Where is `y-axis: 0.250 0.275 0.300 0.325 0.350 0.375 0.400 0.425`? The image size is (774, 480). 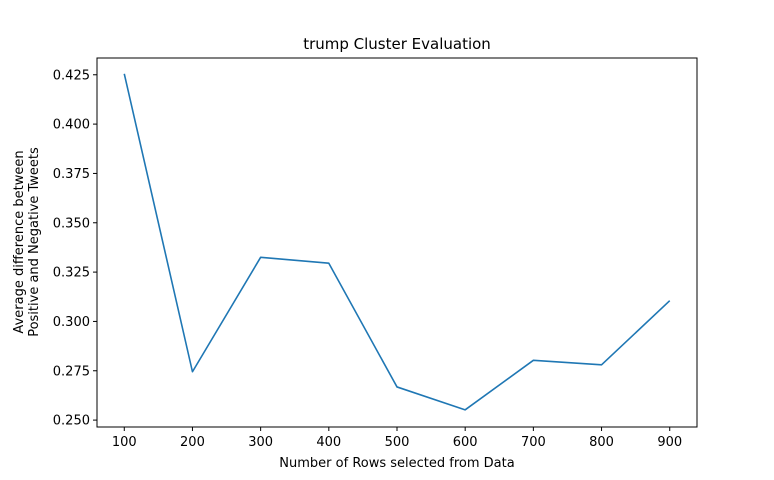
y-axis: 0.250 0.275 0.300 0.325 0.350 0.375 0.400 0.425 is located at coordinates (75, 248).